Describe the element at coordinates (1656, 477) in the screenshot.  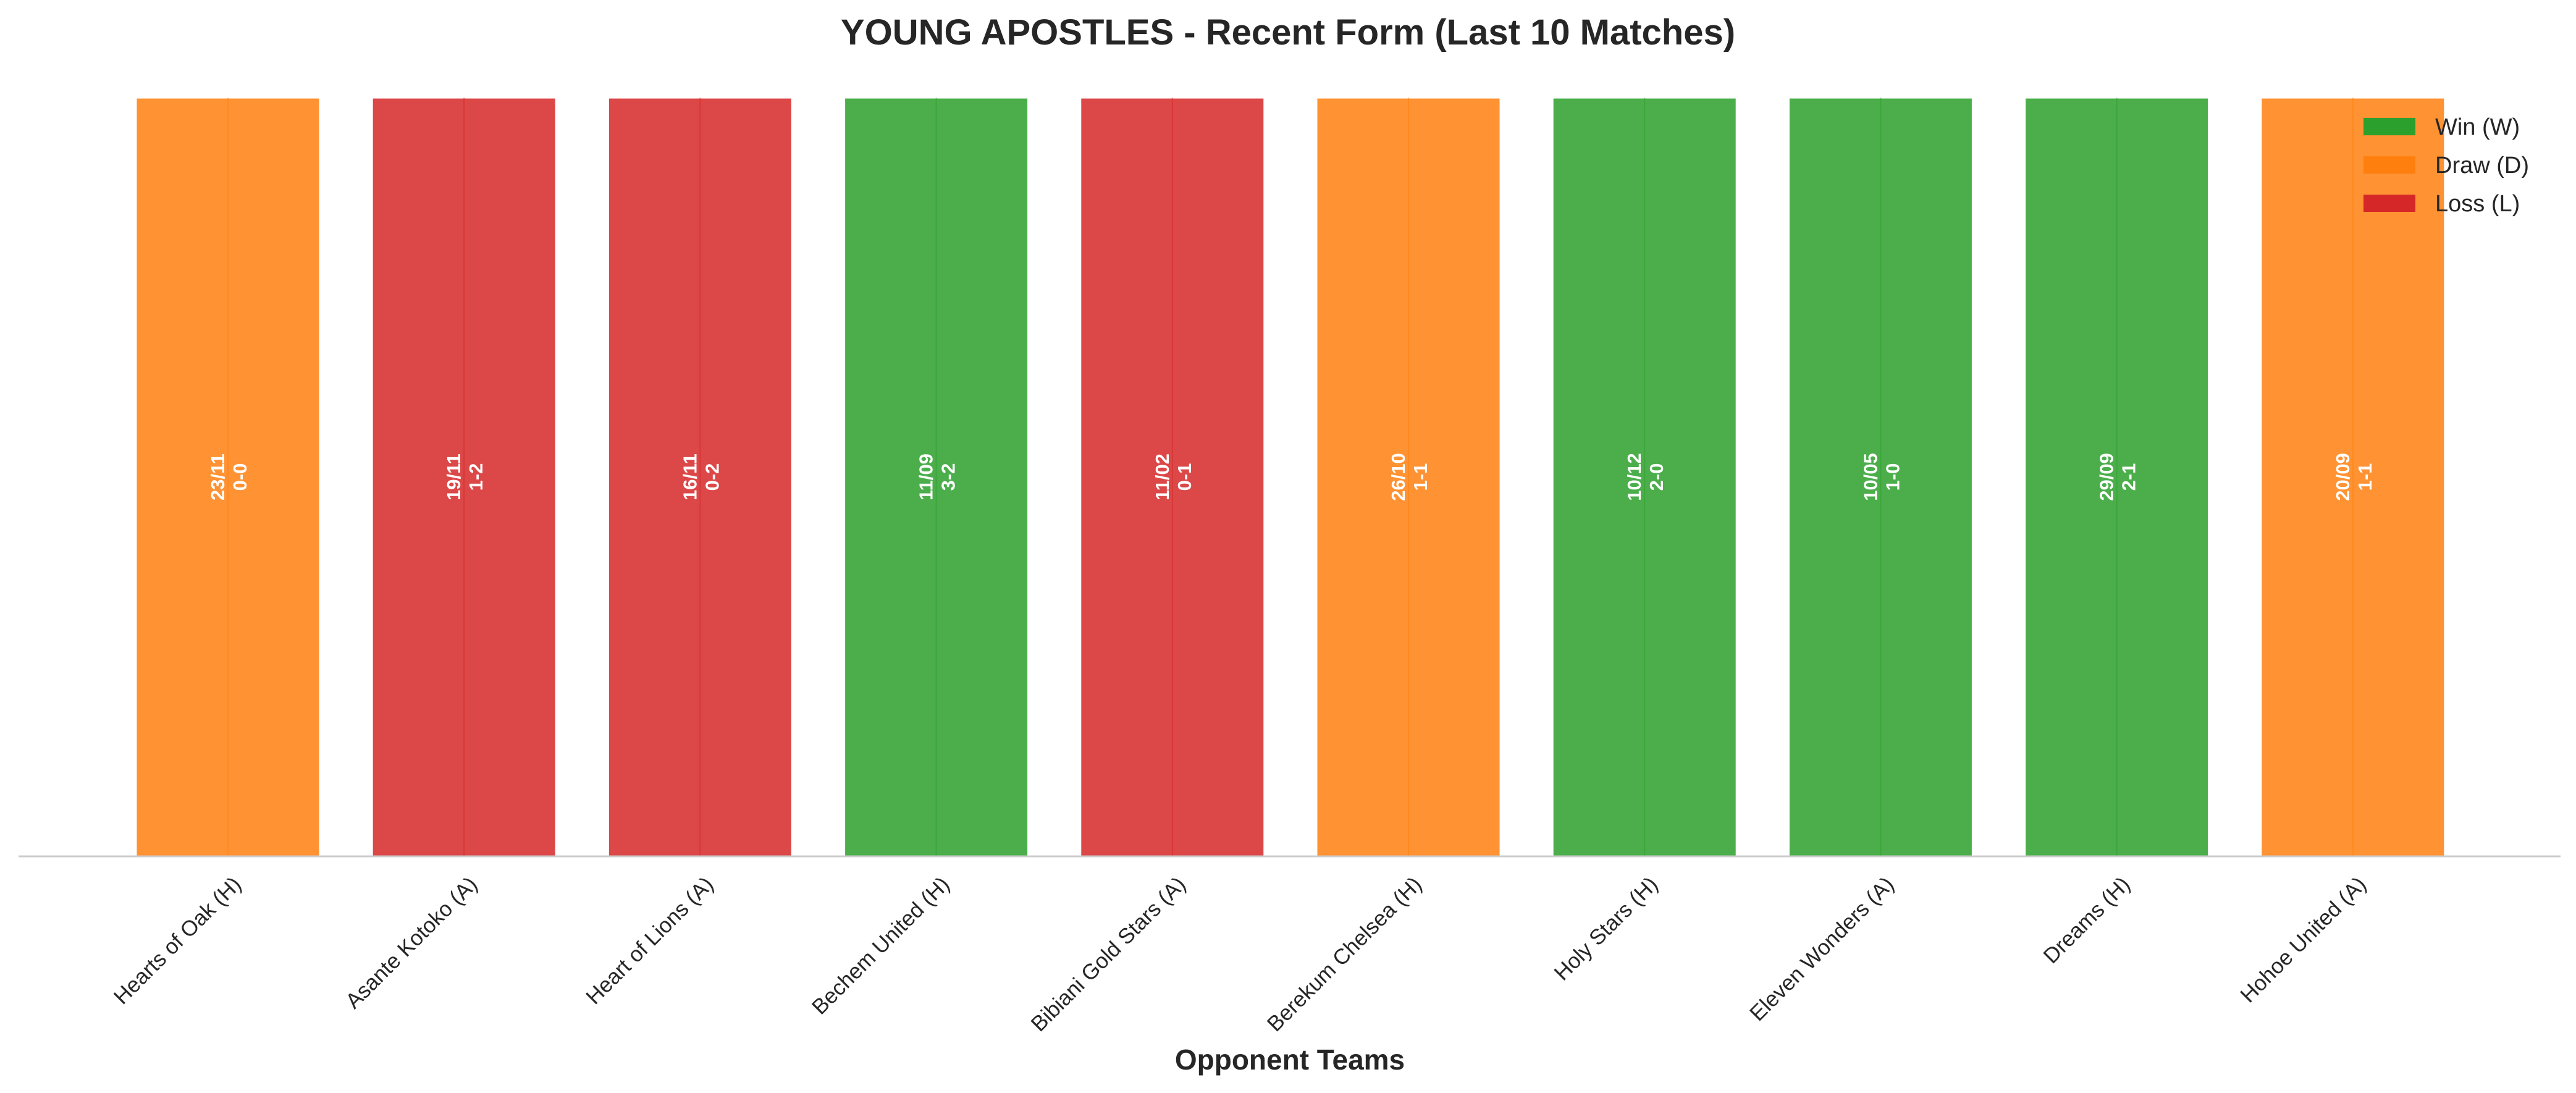
I see `bar-score-label: 2-0` at that location.